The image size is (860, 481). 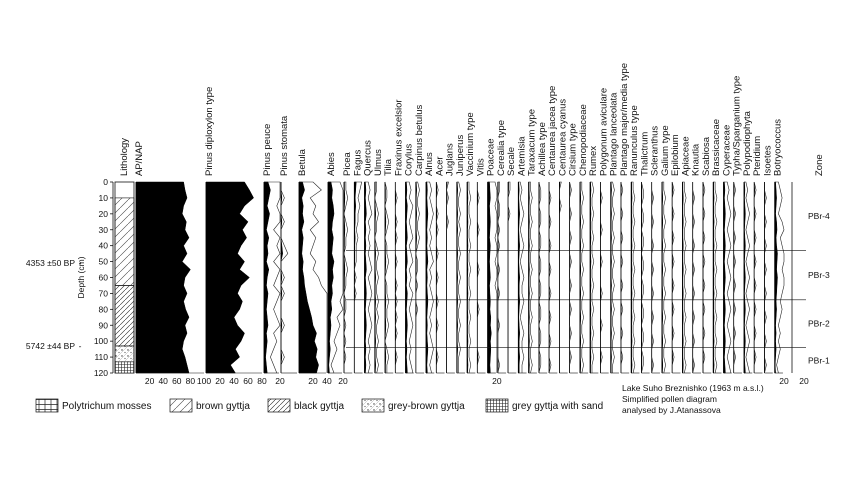 I want to click on taxon-name: Picea, so click(x=347, y=164).